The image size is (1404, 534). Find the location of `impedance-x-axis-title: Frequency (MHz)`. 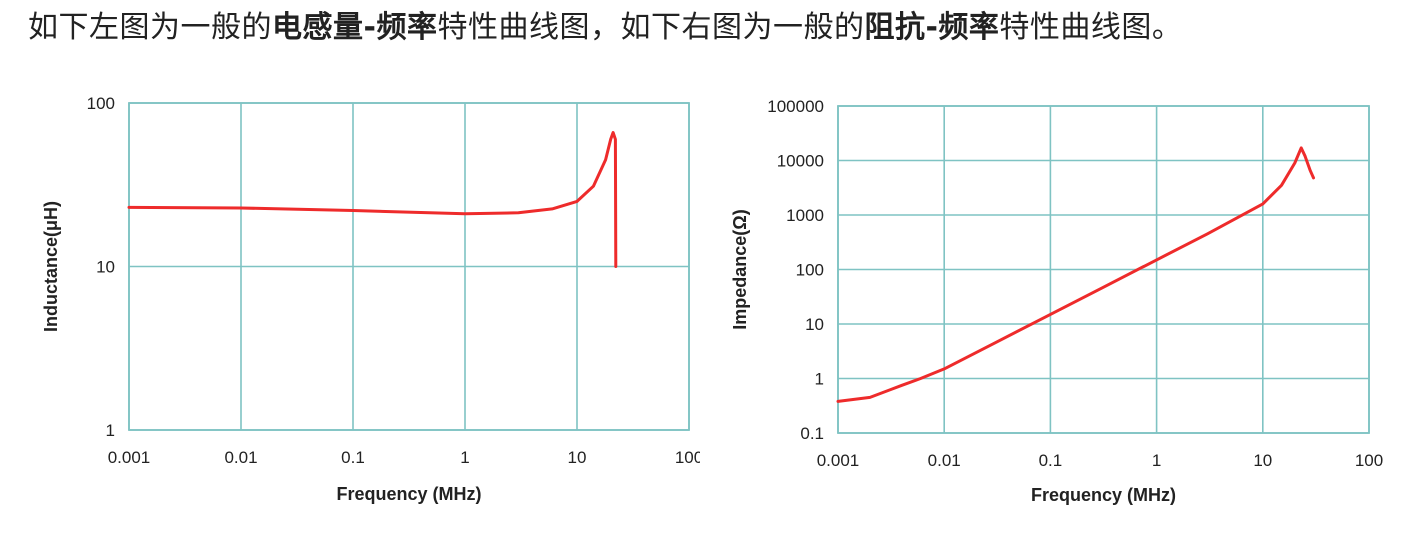

impedance-x-axis-title: Frequency (MHz) is located at coordinates (1103, 495).